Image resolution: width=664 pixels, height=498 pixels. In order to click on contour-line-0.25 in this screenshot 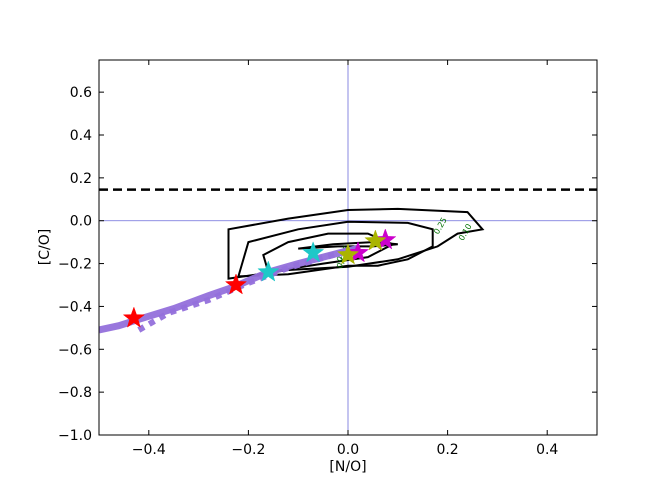, I will do `click(335, 249)`.